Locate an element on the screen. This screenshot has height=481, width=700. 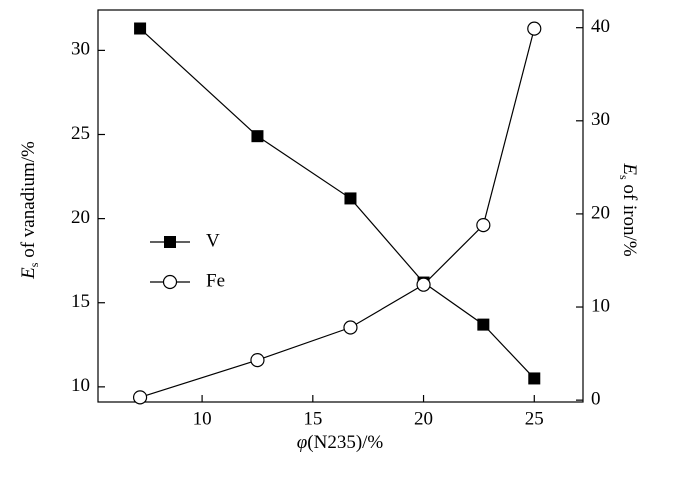
y2-tick-label: 0 is located at coordinates (596, 398).